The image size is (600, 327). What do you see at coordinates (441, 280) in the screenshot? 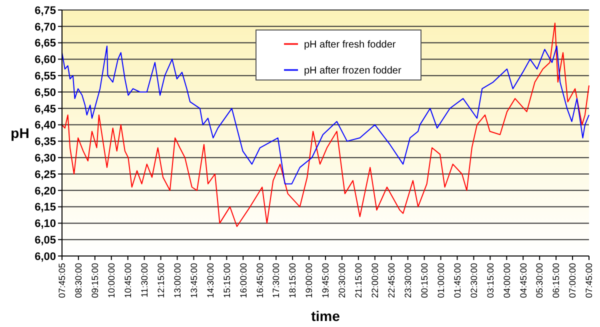
I see `x-tick-label: 01:00:00` at bounding box center [441, 280].